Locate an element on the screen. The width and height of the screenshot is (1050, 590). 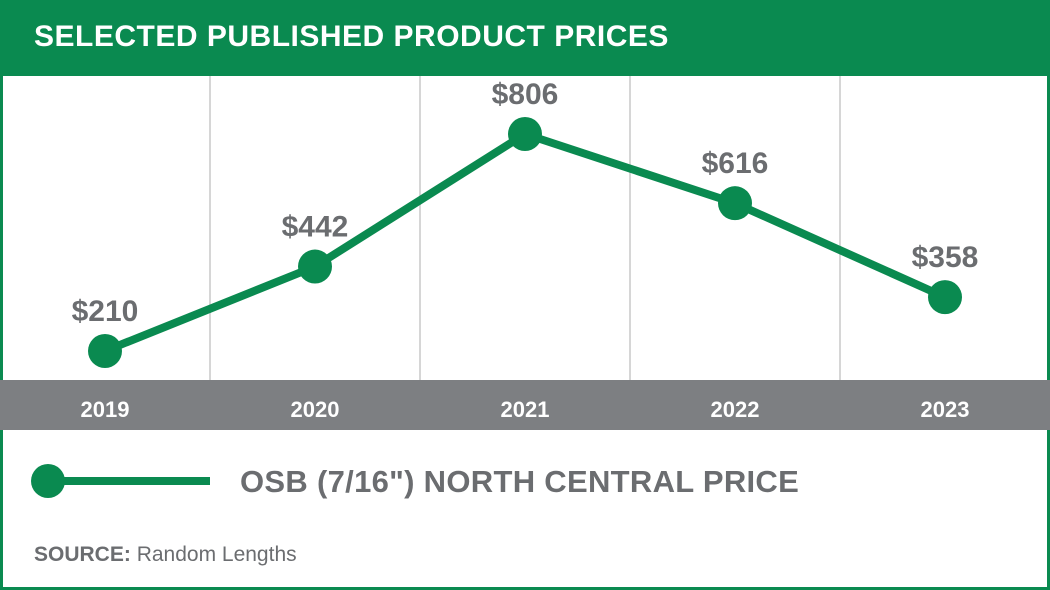
data-label-2019: $210 is located at coordinates (105, 311).